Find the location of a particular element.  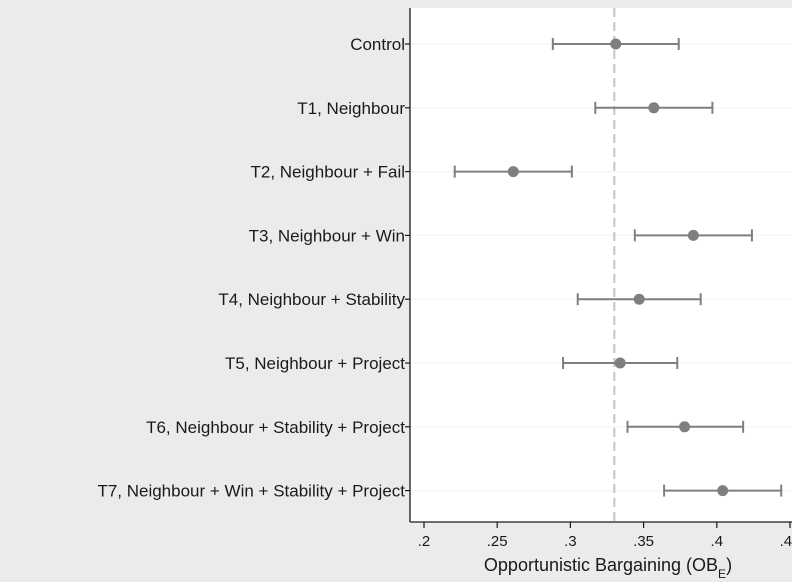

x-tick-label: .2 is located at coordinates (424, 541).